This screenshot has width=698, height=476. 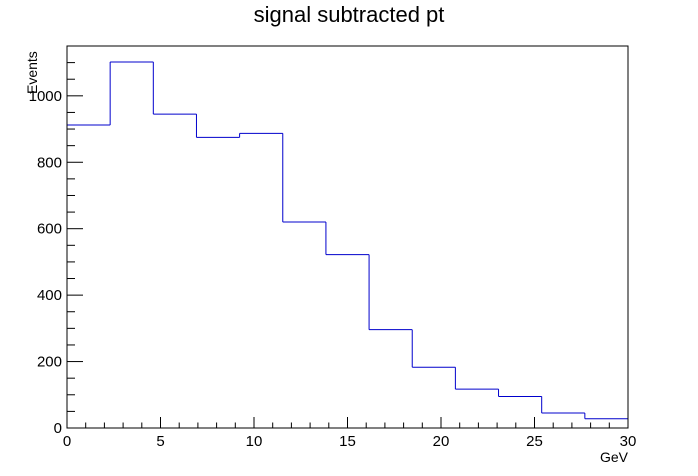 I want to click on y-tick-label: 0, so click(x=58, y=428).